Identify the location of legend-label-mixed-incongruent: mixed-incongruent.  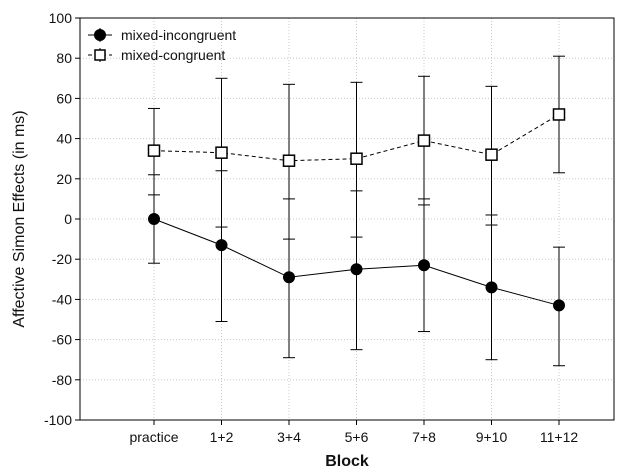
(178, 35).